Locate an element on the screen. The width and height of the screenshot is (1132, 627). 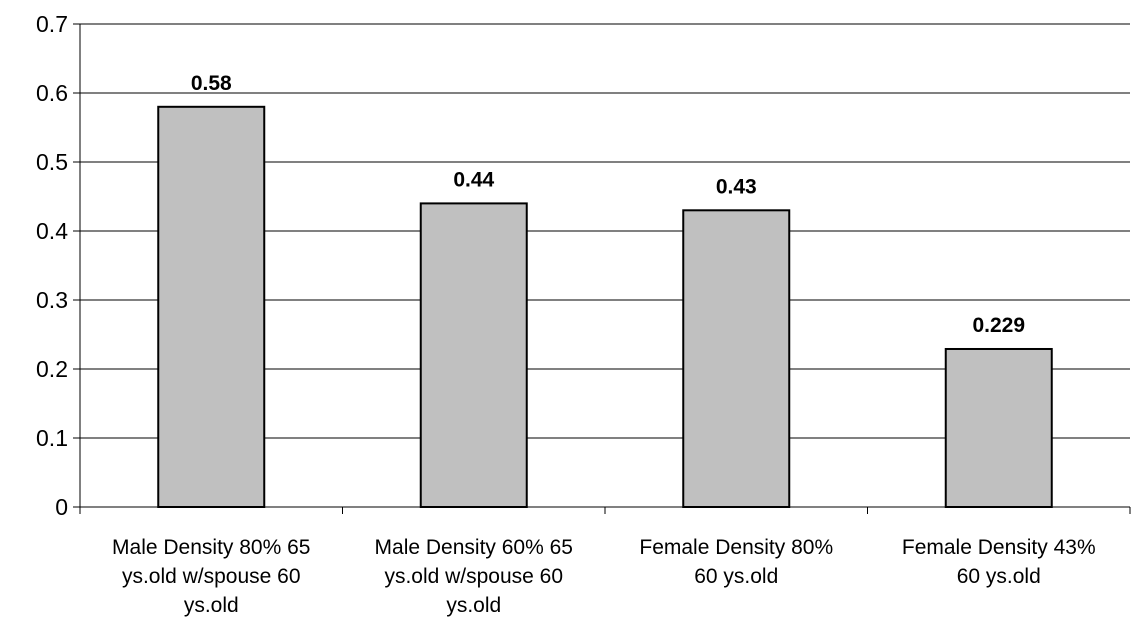
y-tick-label: 0 is located at coordinates (61, 507).